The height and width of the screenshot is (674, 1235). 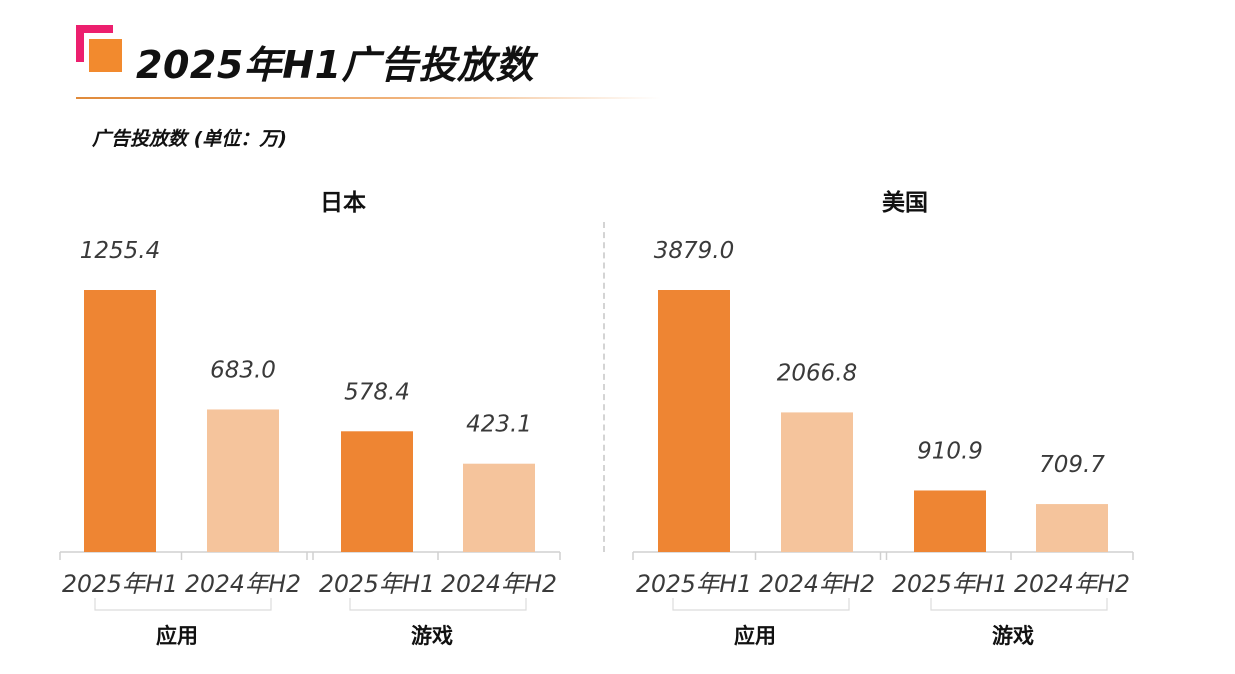 What do you see at coordinates (694, 251) in the screenshot?
I see `data-label: 3879.0` at bounding box center [694, 251].